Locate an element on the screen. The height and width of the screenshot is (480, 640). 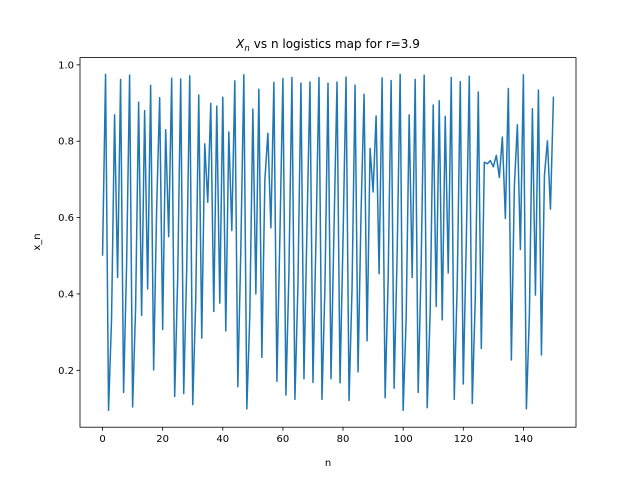
x-axis-label: n is located at coordinates (328, 463).